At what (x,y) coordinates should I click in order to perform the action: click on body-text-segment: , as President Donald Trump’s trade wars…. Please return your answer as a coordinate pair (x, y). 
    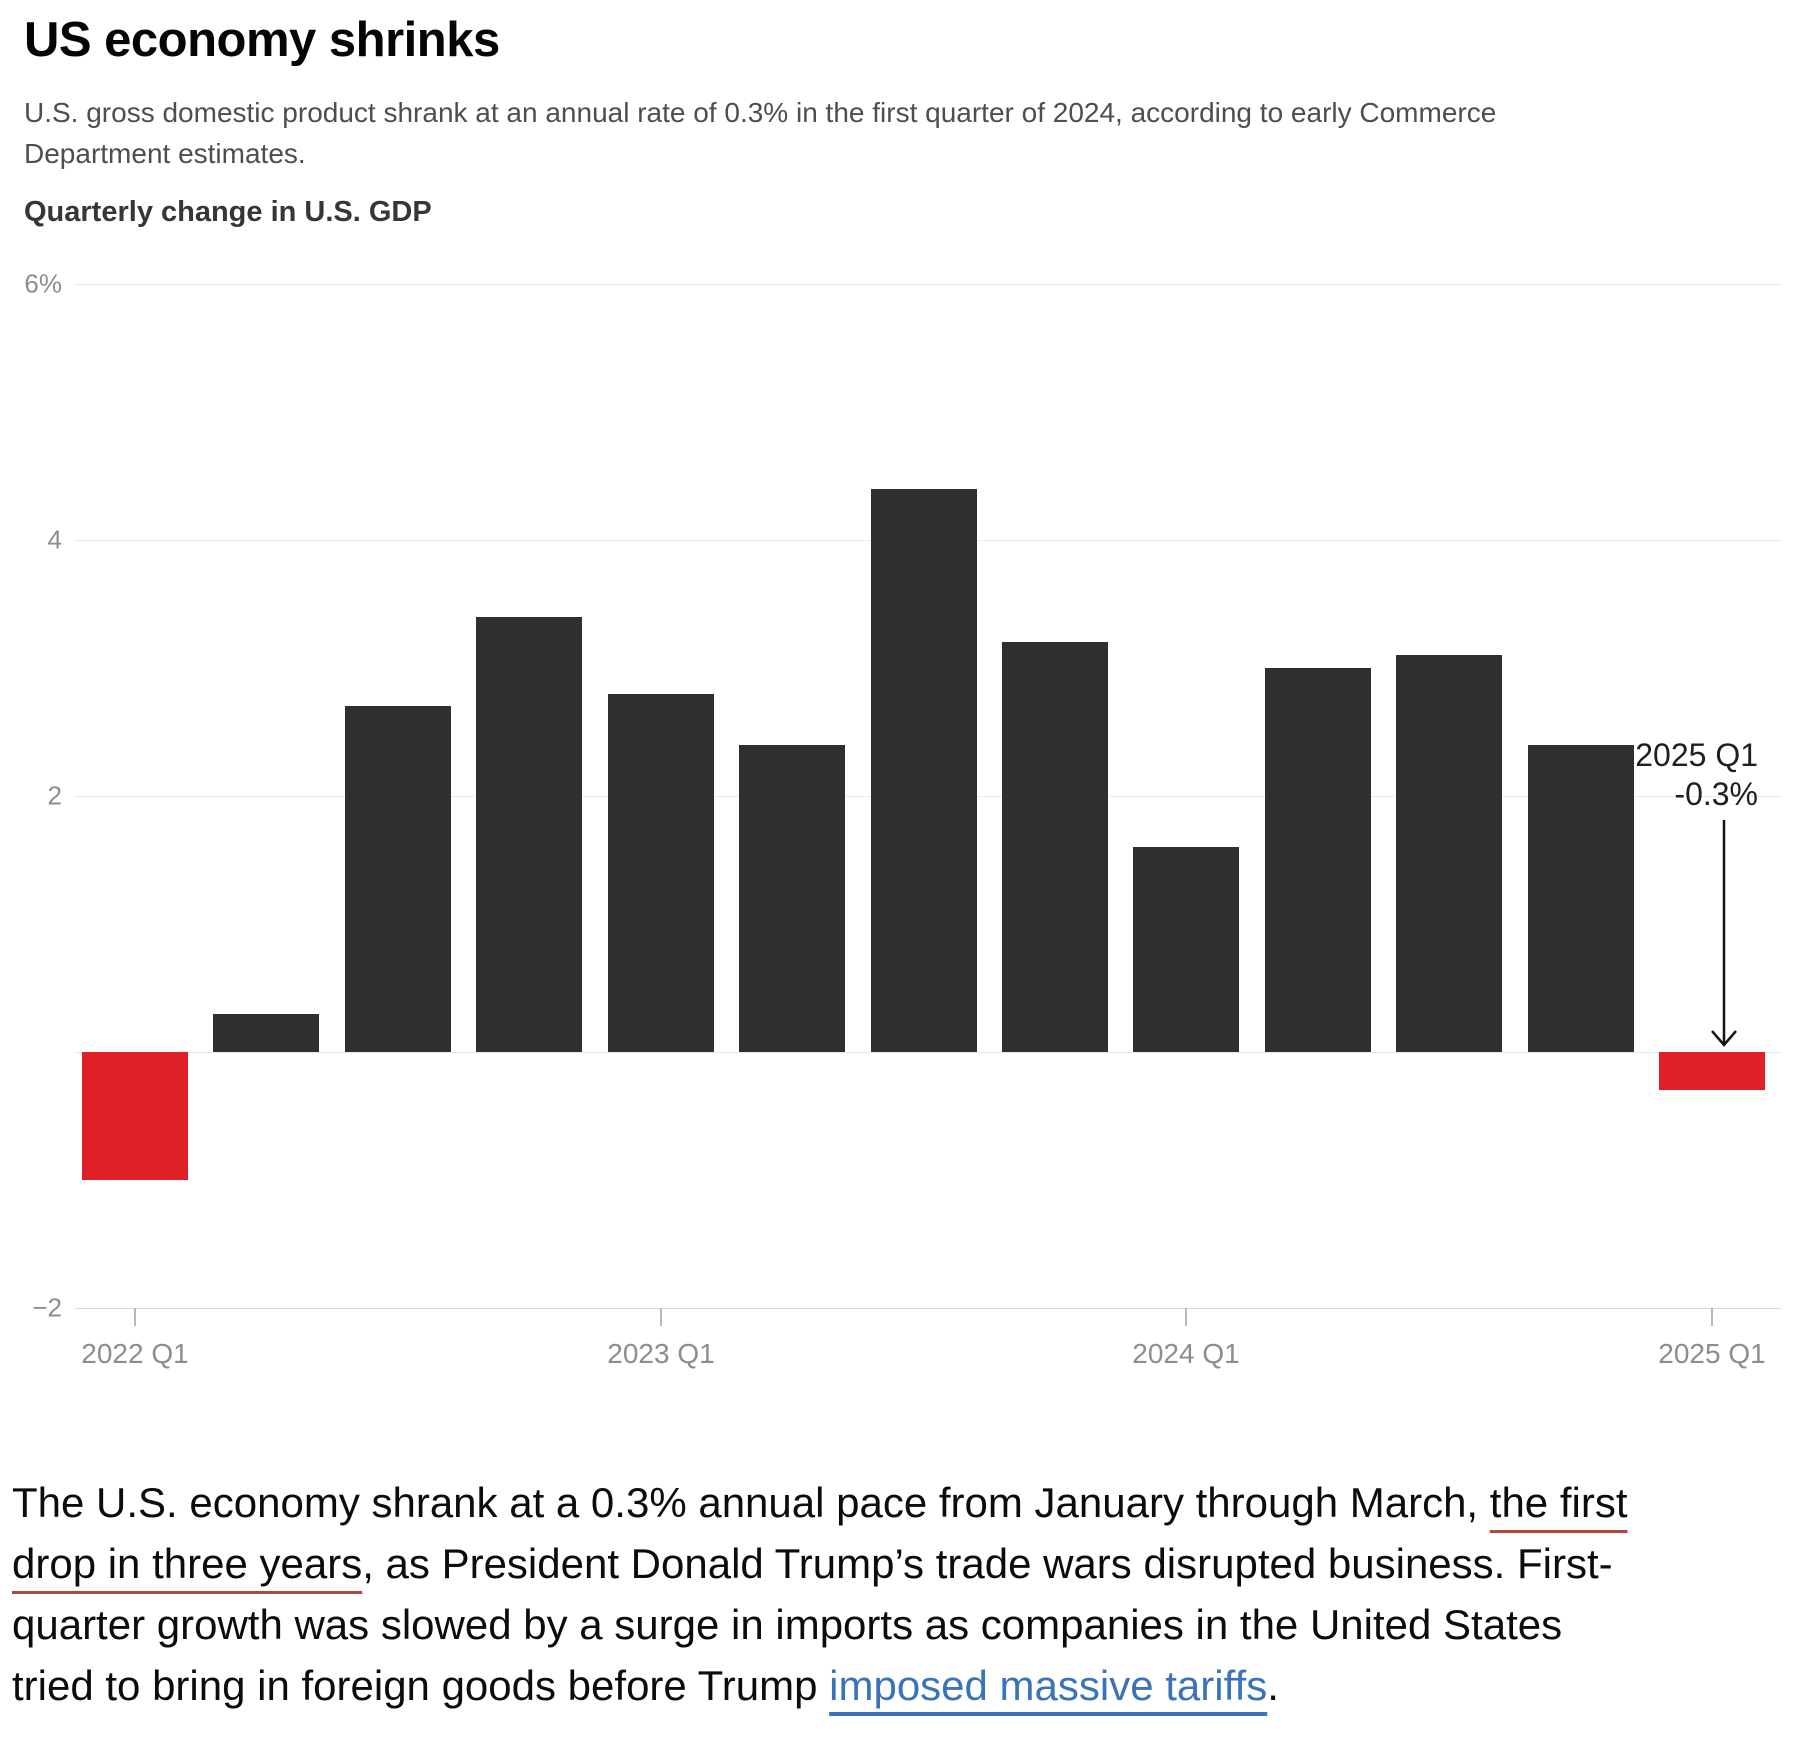
    Looking at the image, I should click on (987, 1563).